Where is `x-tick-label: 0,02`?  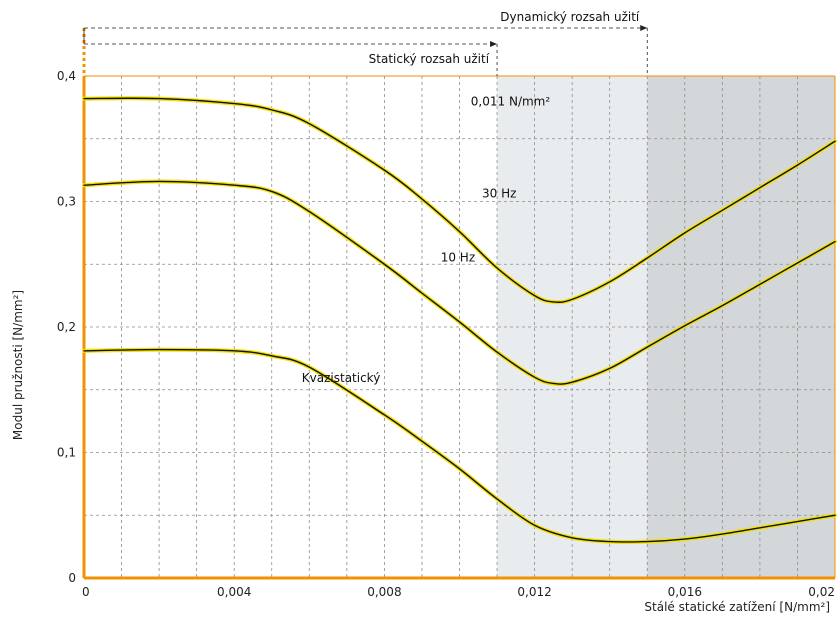
x-tick-label: 0,02 is located at coordinates (821, 592).